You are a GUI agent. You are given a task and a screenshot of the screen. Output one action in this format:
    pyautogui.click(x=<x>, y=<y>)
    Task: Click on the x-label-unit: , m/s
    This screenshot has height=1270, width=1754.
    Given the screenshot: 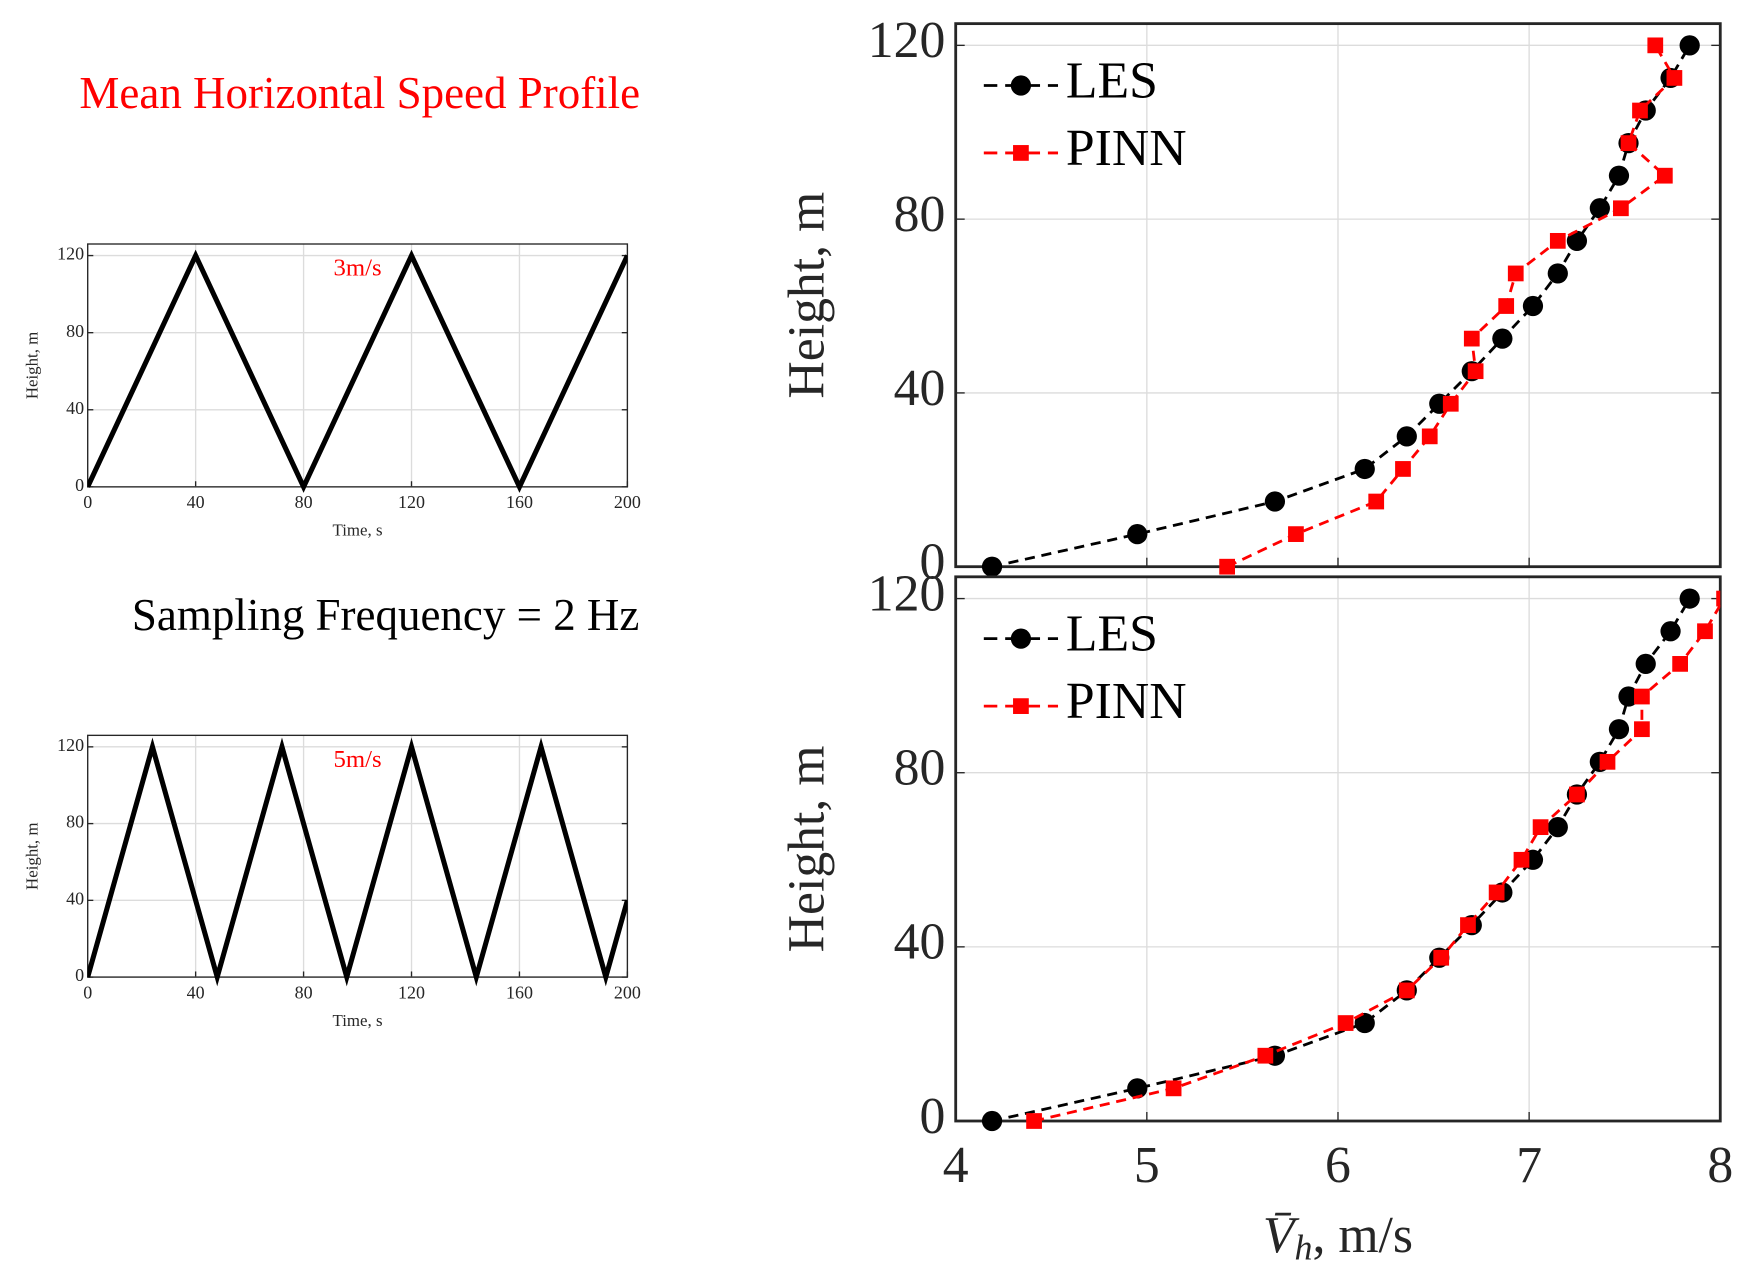 What is the action you would take?
    pyautogui.click(x=1362, y=1235)
    